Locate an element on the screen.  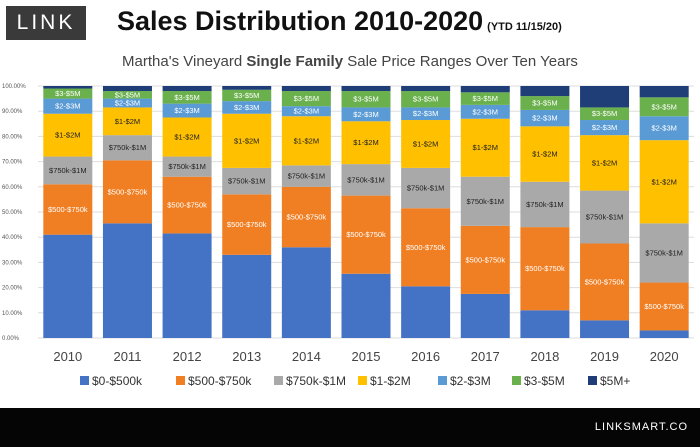
legend-label: $1-$2M is located at coordinates (390, 381).